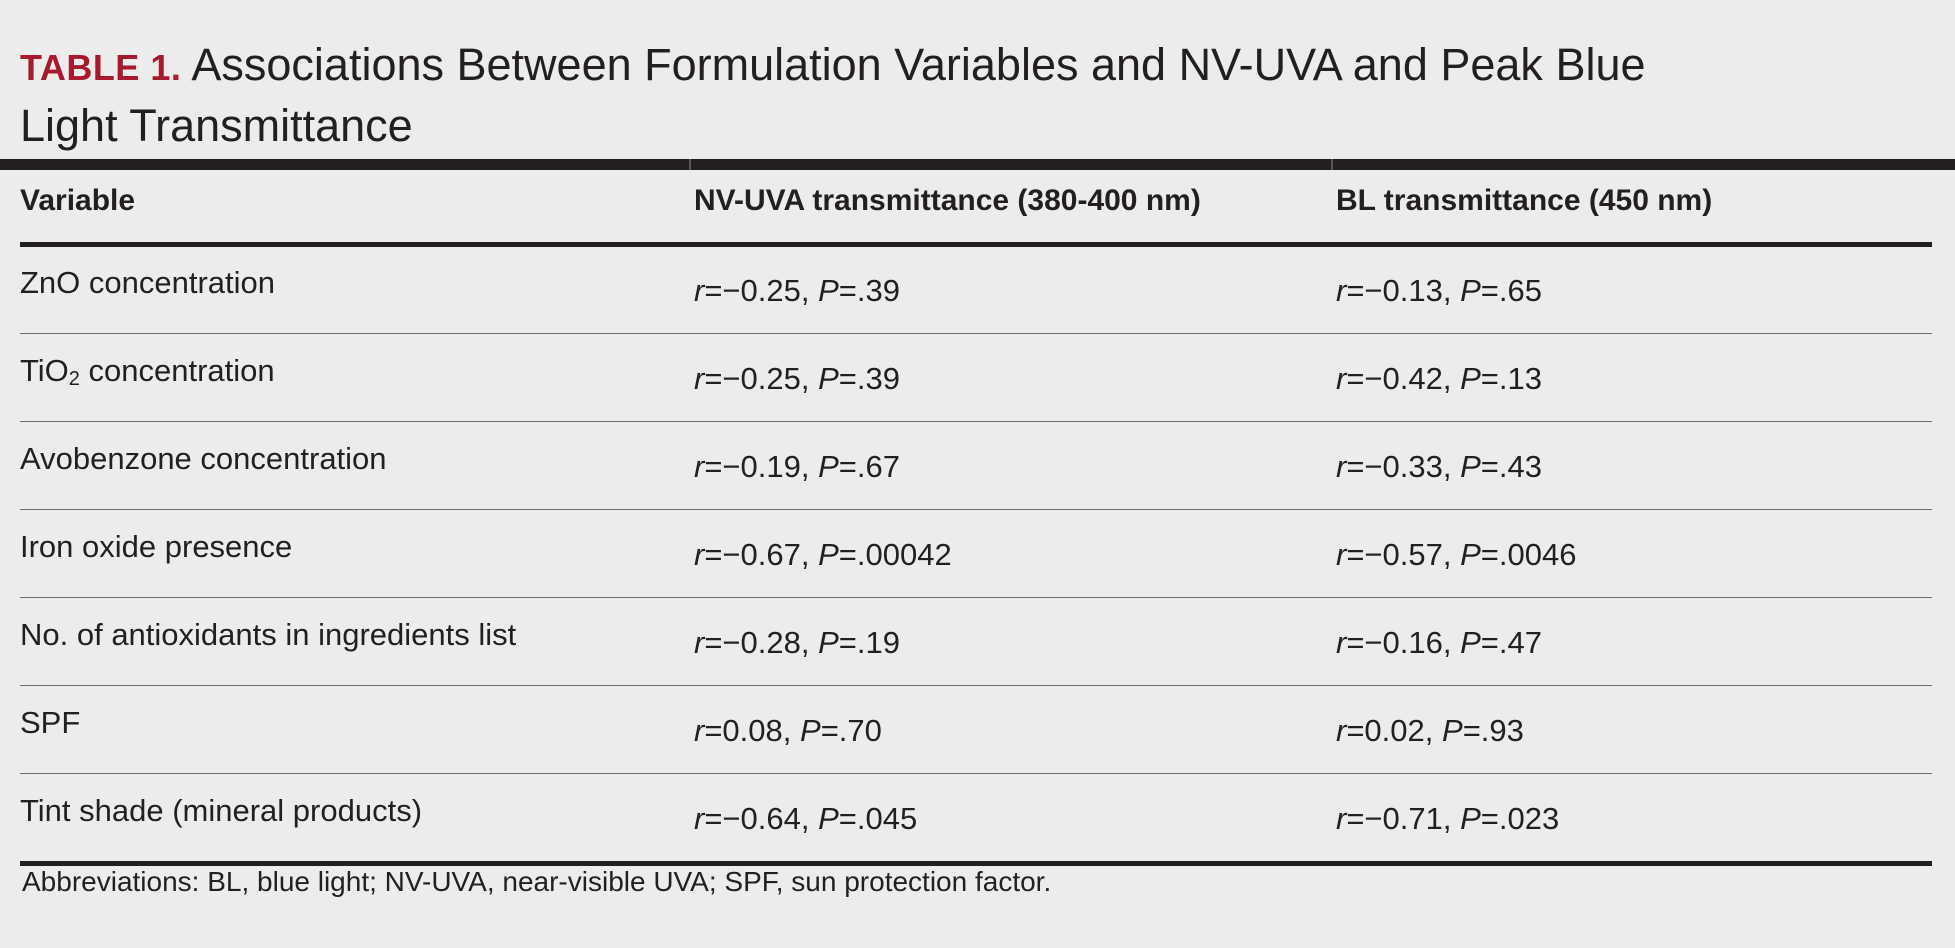 The height and width of the screenshot is (948, 1955). Describe the element at coordinates (156, 546) in the screenshot. I see `variable-cell: Iron oxide presence` at that location.